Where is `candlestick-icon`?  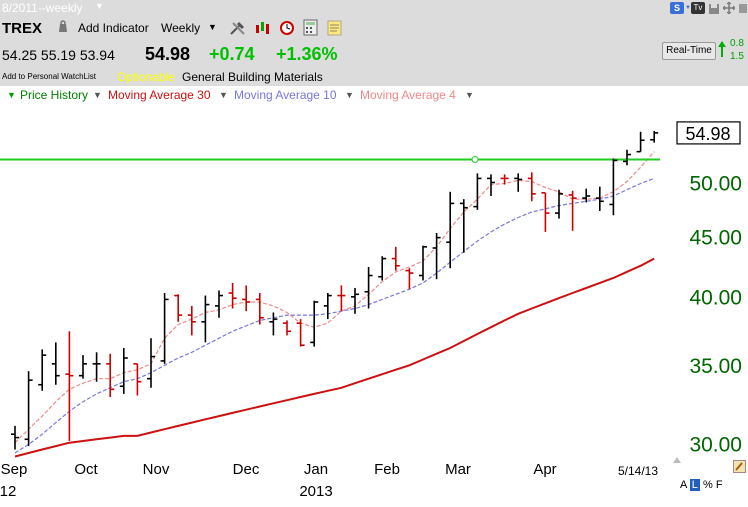 candlestick-icon is located at coordinates (263, 27).